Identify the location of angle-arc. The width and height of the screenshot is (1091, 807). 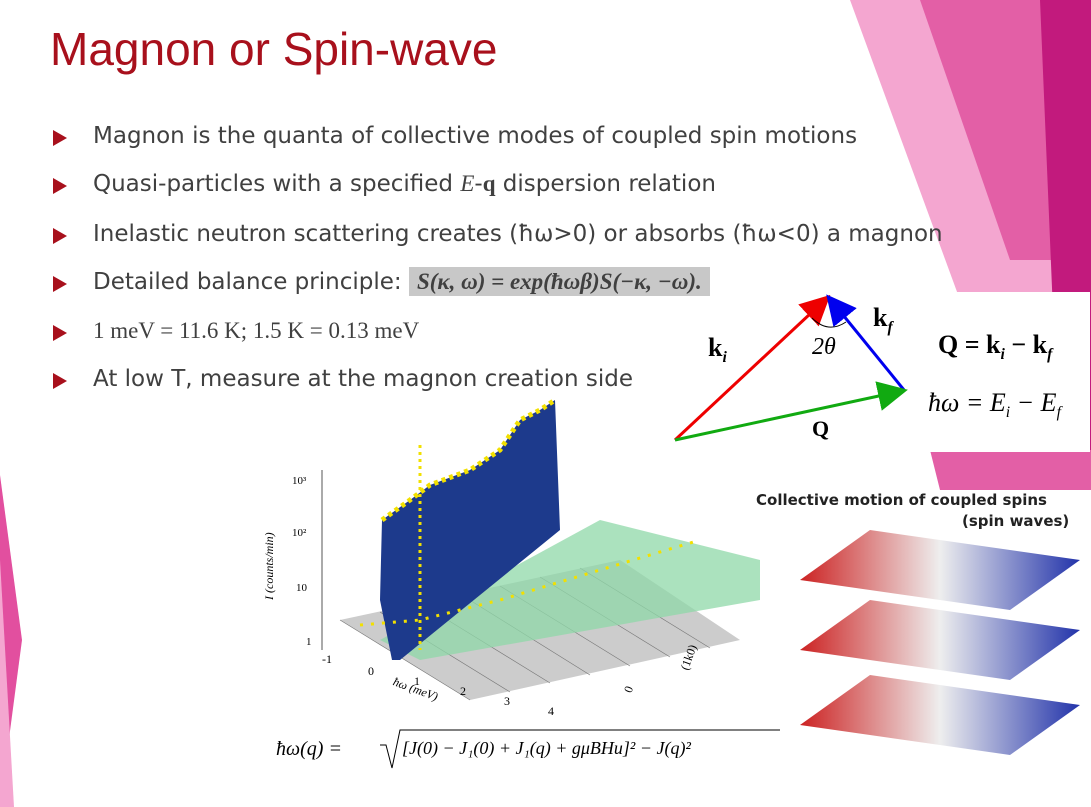
(829, 322).